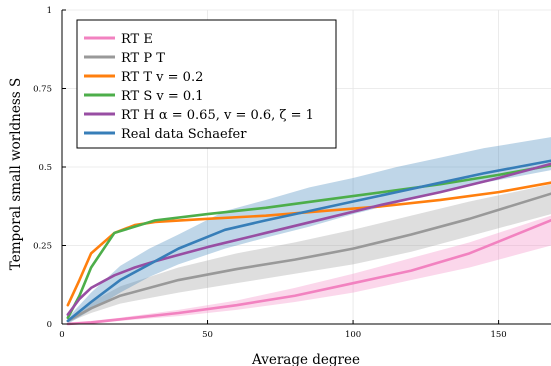 The image size is (551, 366). Describe the element at coordinates (353, 335) in the screenshot. I see `x-tick-label: 100` at that location.